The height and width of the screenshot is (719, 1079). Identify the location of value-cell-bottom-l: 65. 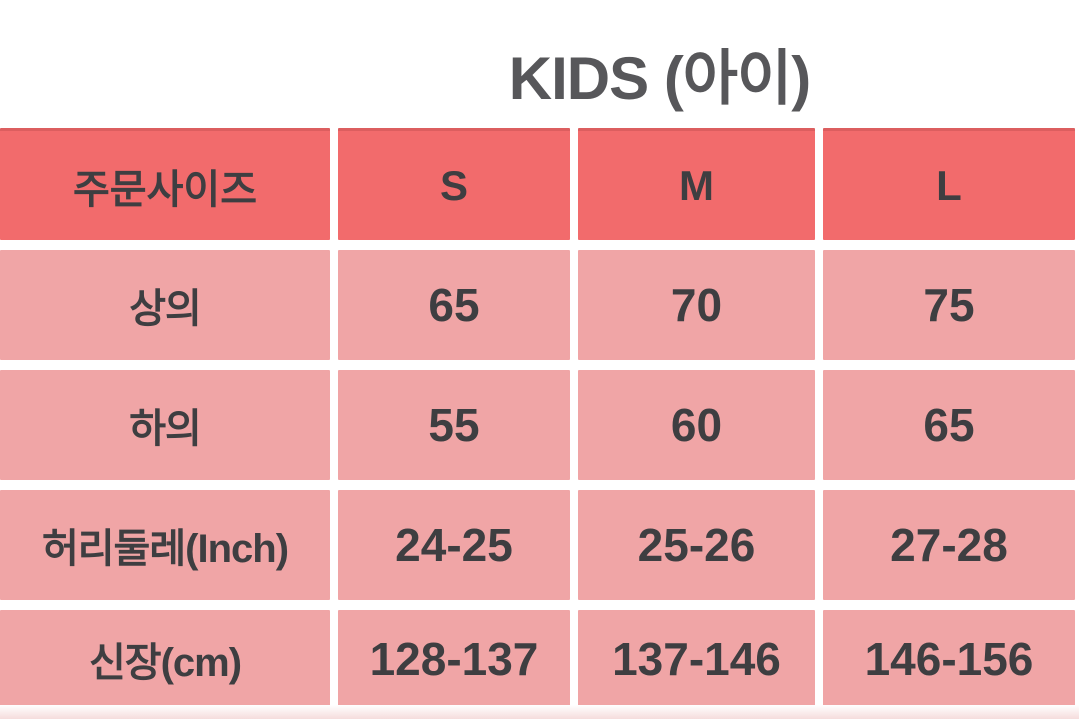
(949, 425).